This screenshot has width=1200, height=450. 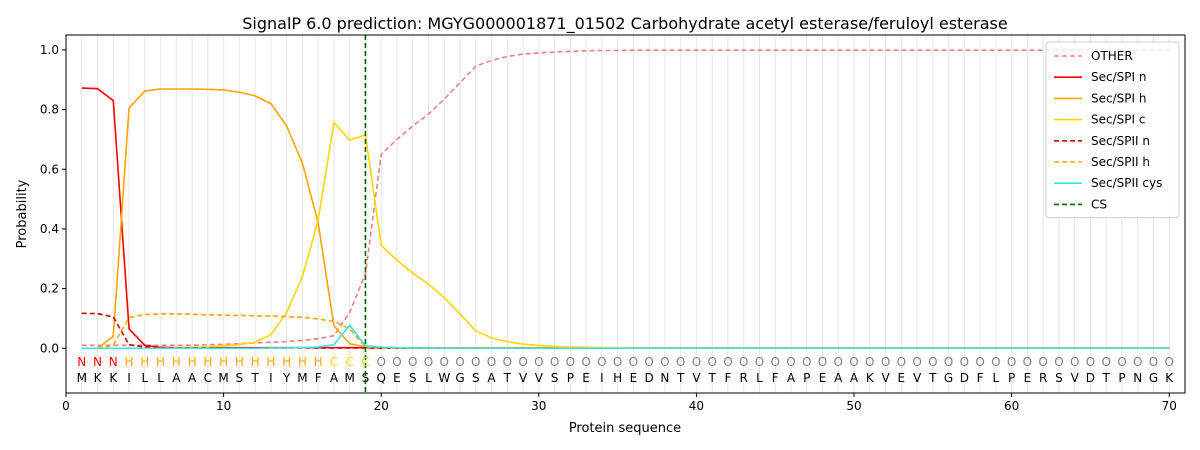 I want to click on legend-box, so click(x=1112, y=130).